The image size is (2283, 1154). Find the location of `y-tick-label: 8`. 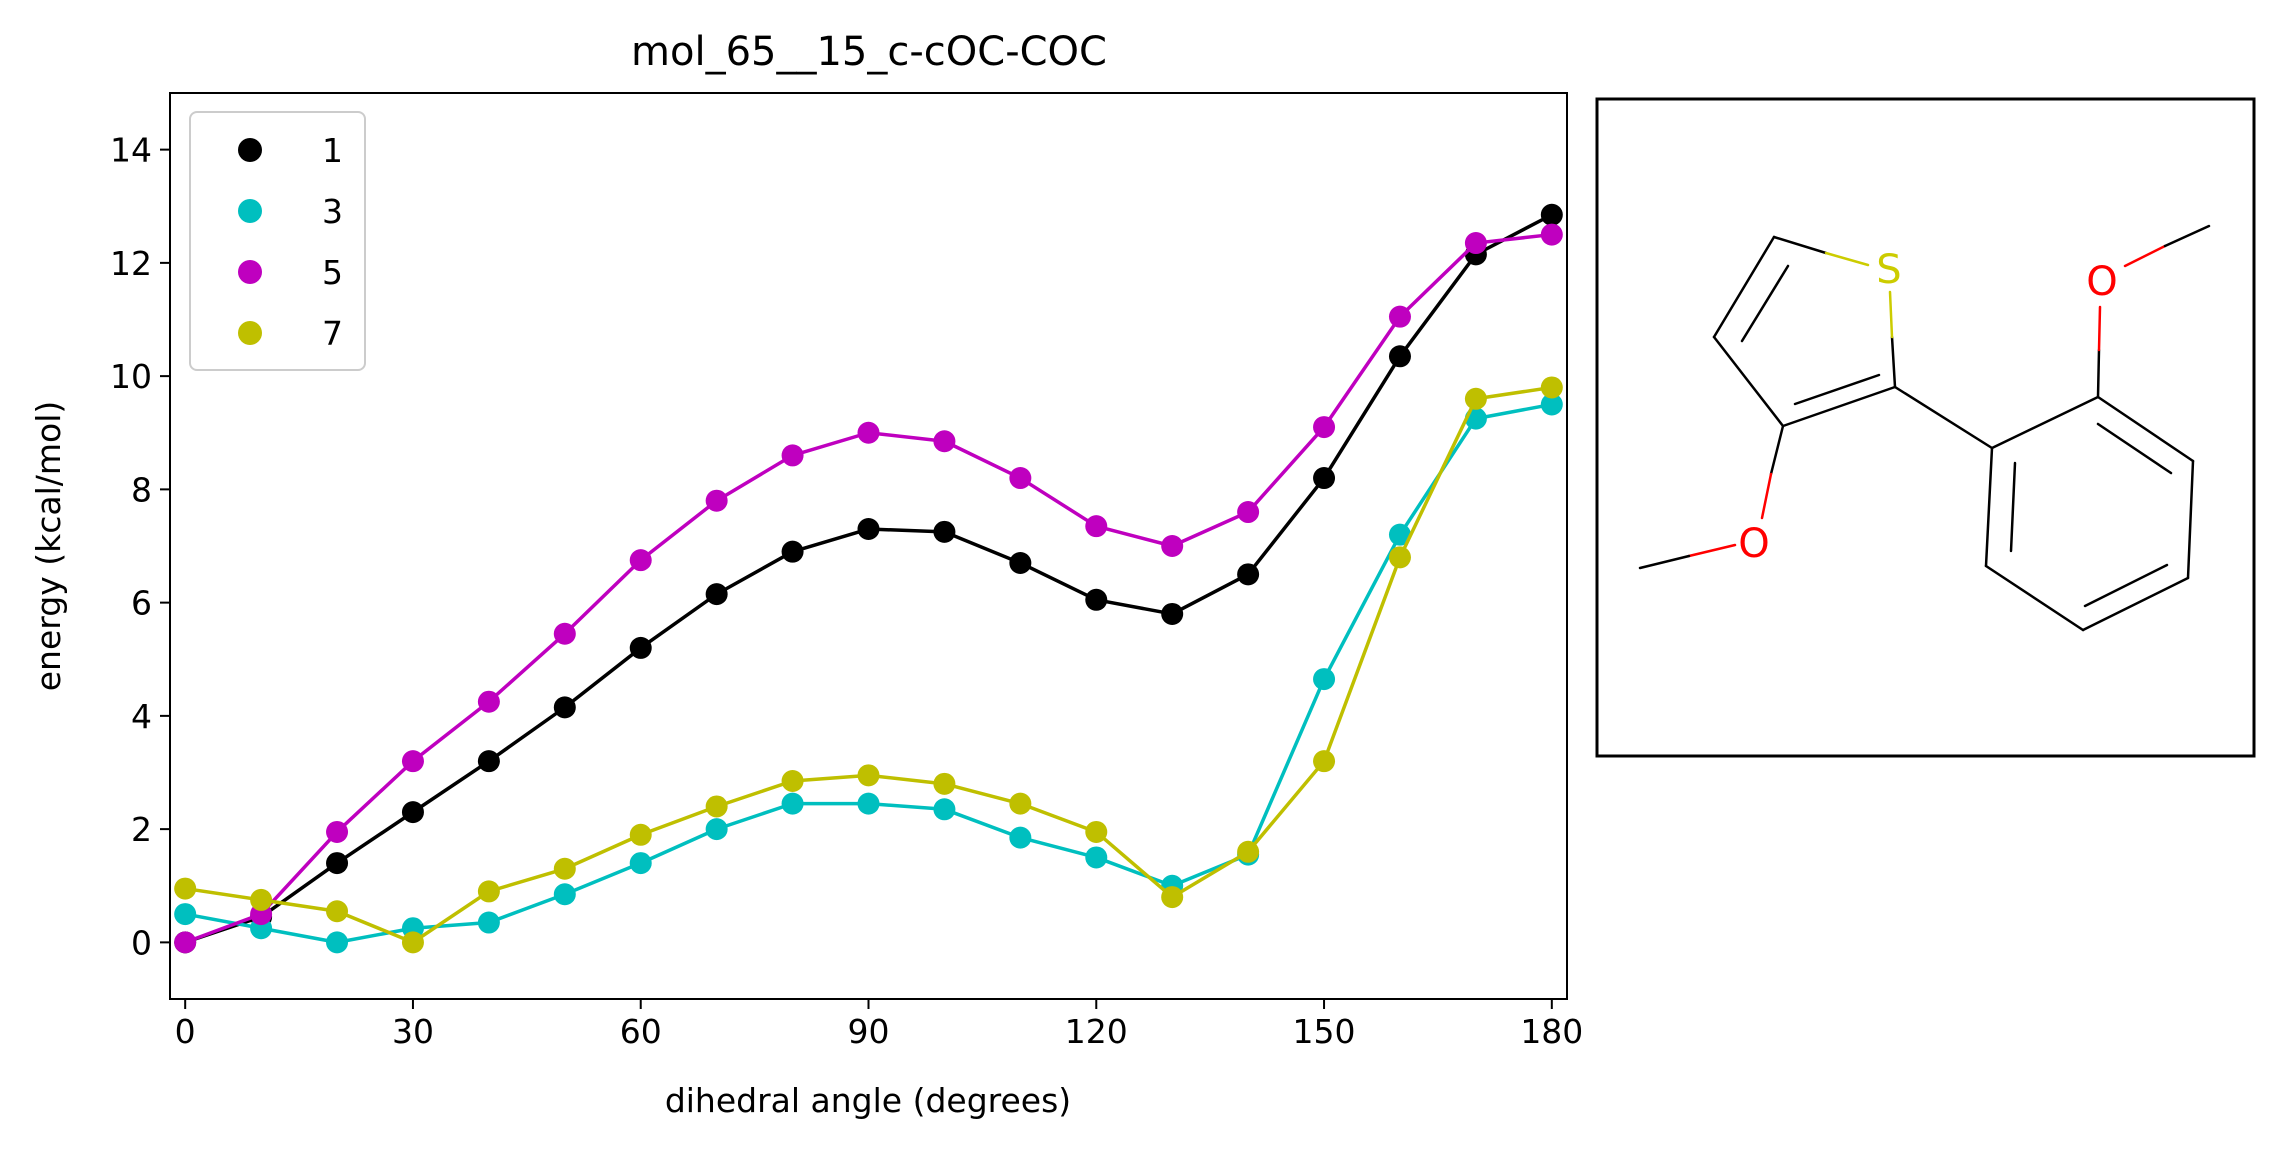

y-tick-label: 8 is located at coordinates (141, 489).